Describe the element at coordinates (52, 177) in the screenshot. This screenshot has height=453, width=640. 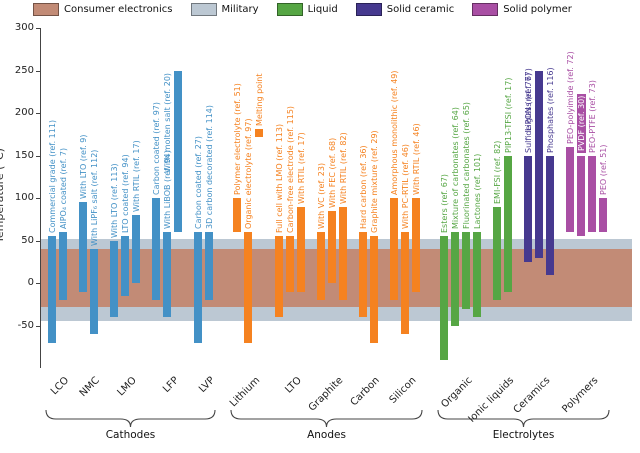
I see `bar-label: Commercial grade (ref. 111)` at that location.